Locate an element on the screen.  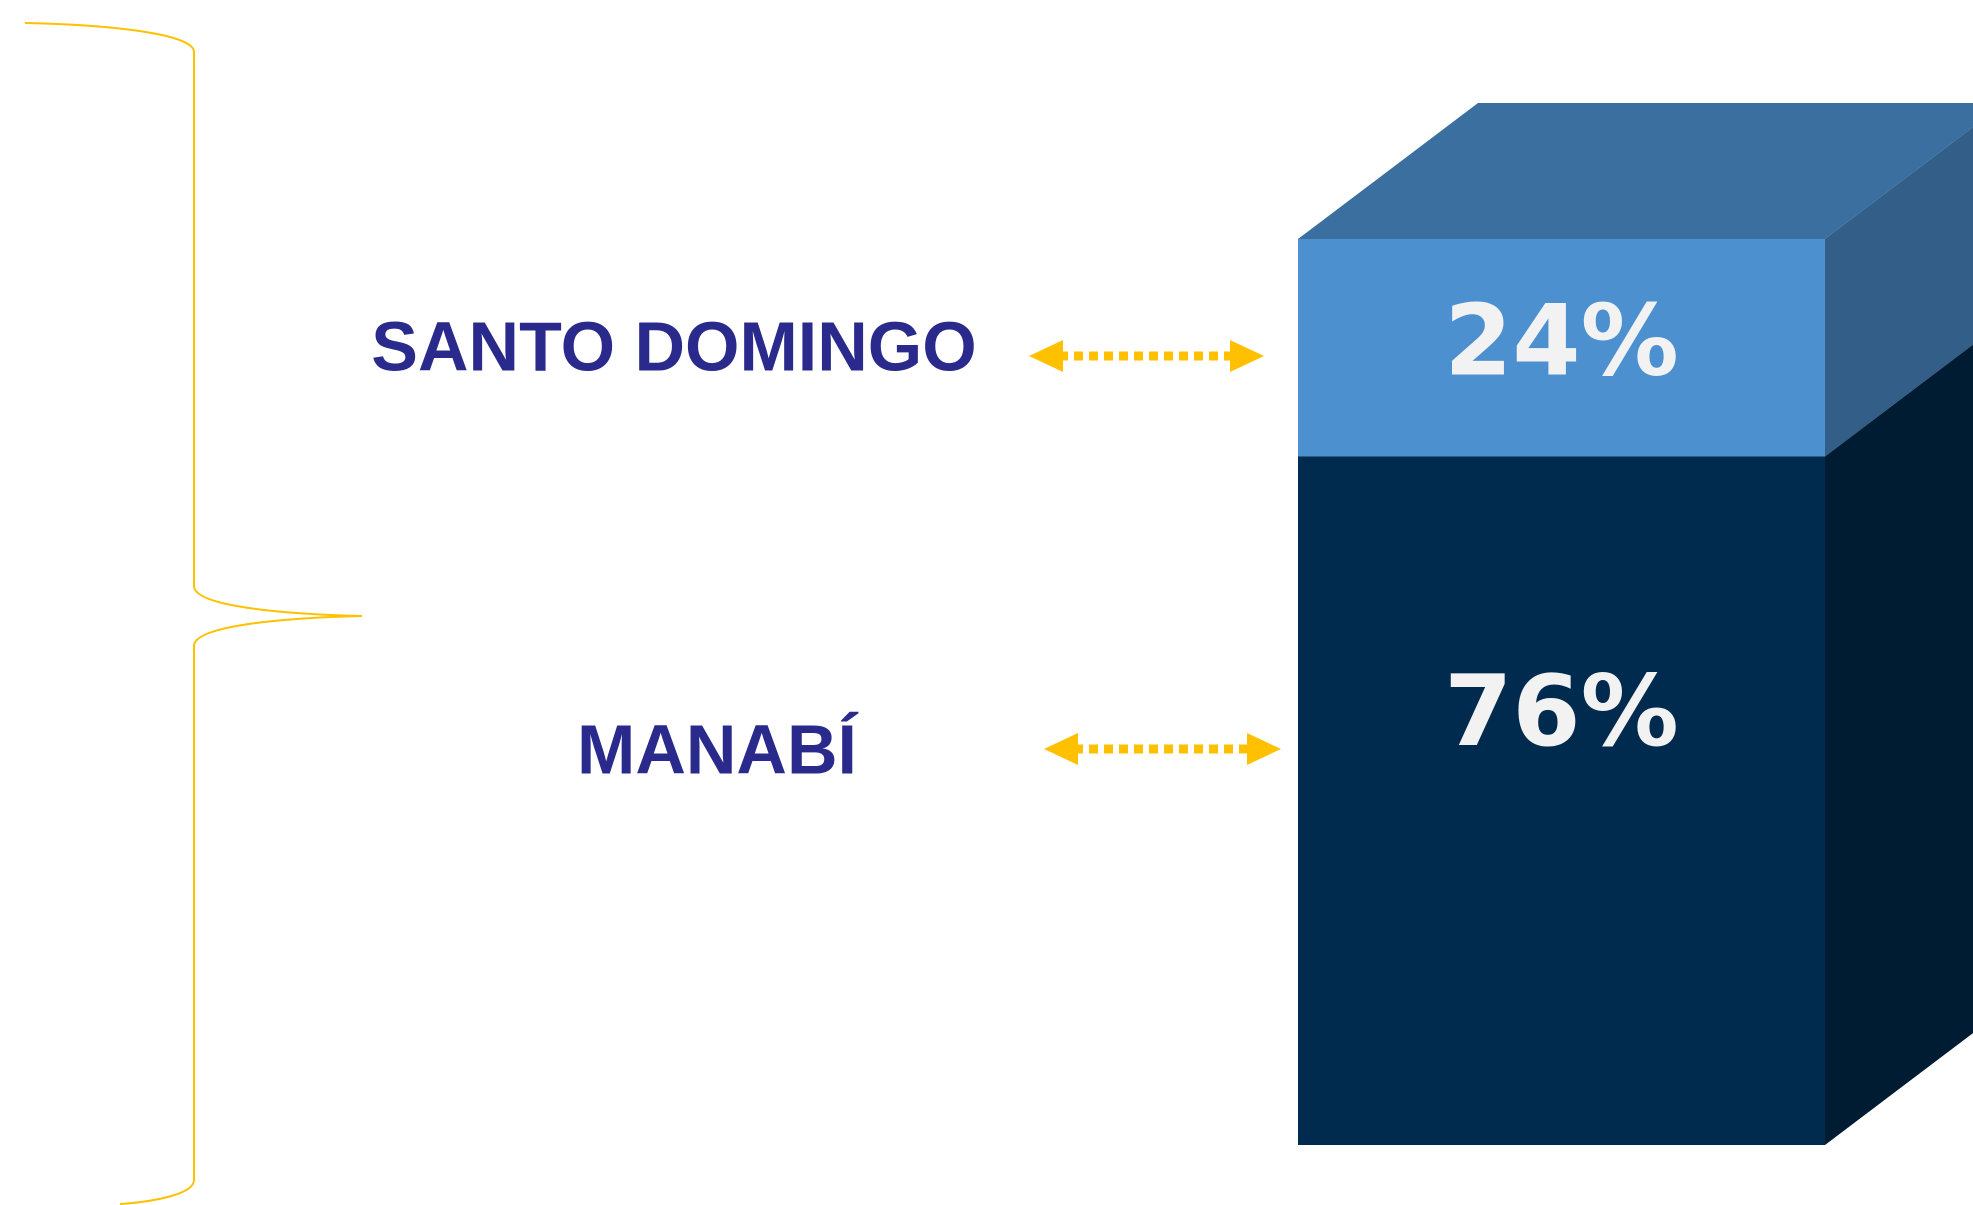
bar-front is located at coordinates (1561, 348).